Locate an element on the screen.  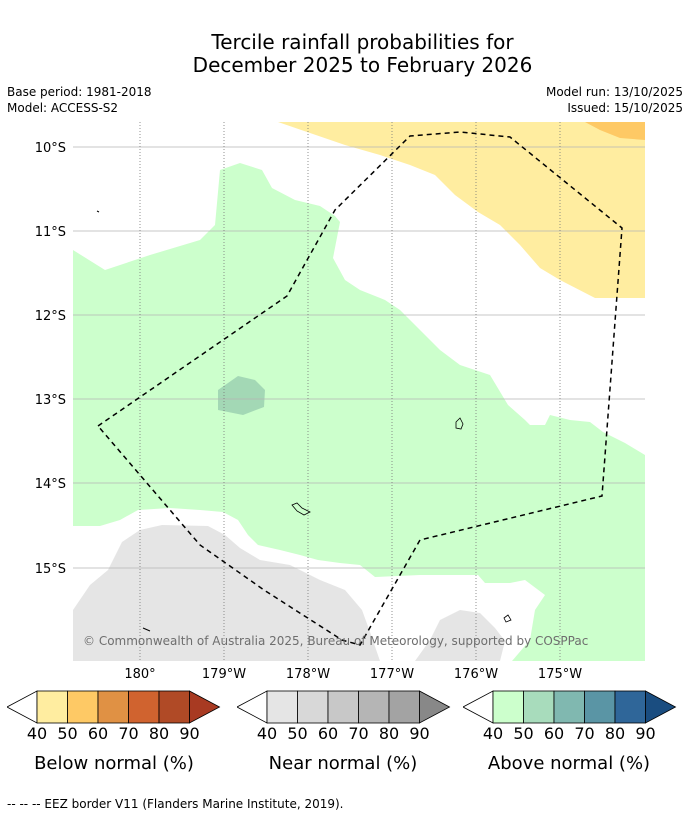
lon-label: 179°W is located at coordinates (224, 674).